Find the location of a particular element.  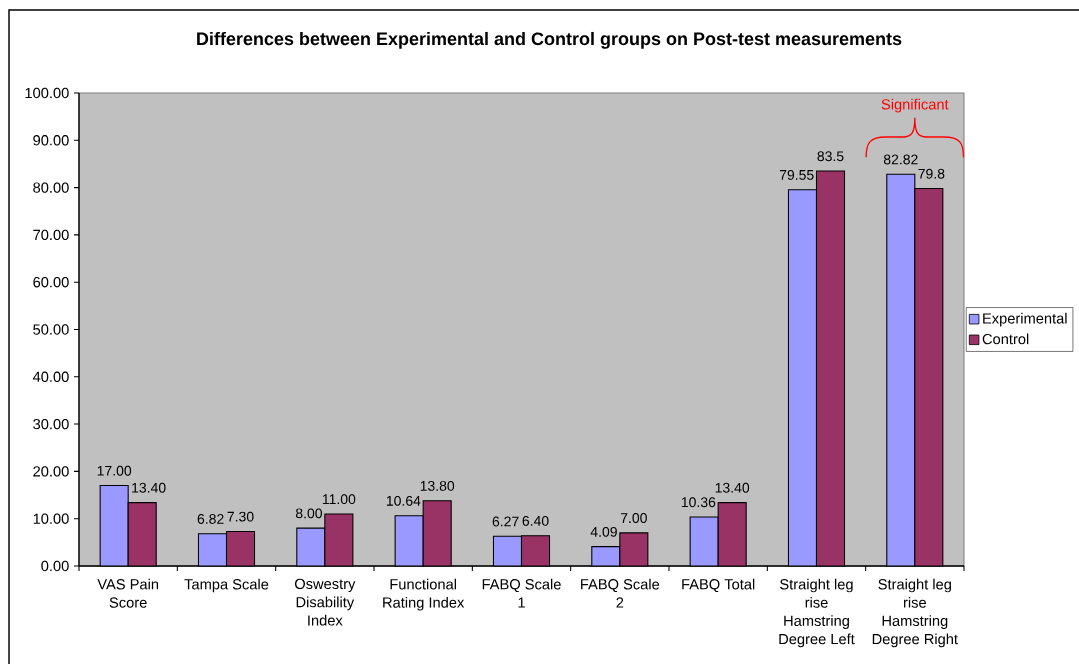

x-tick-label: FABQ Total is located at coordinates (718, 585).